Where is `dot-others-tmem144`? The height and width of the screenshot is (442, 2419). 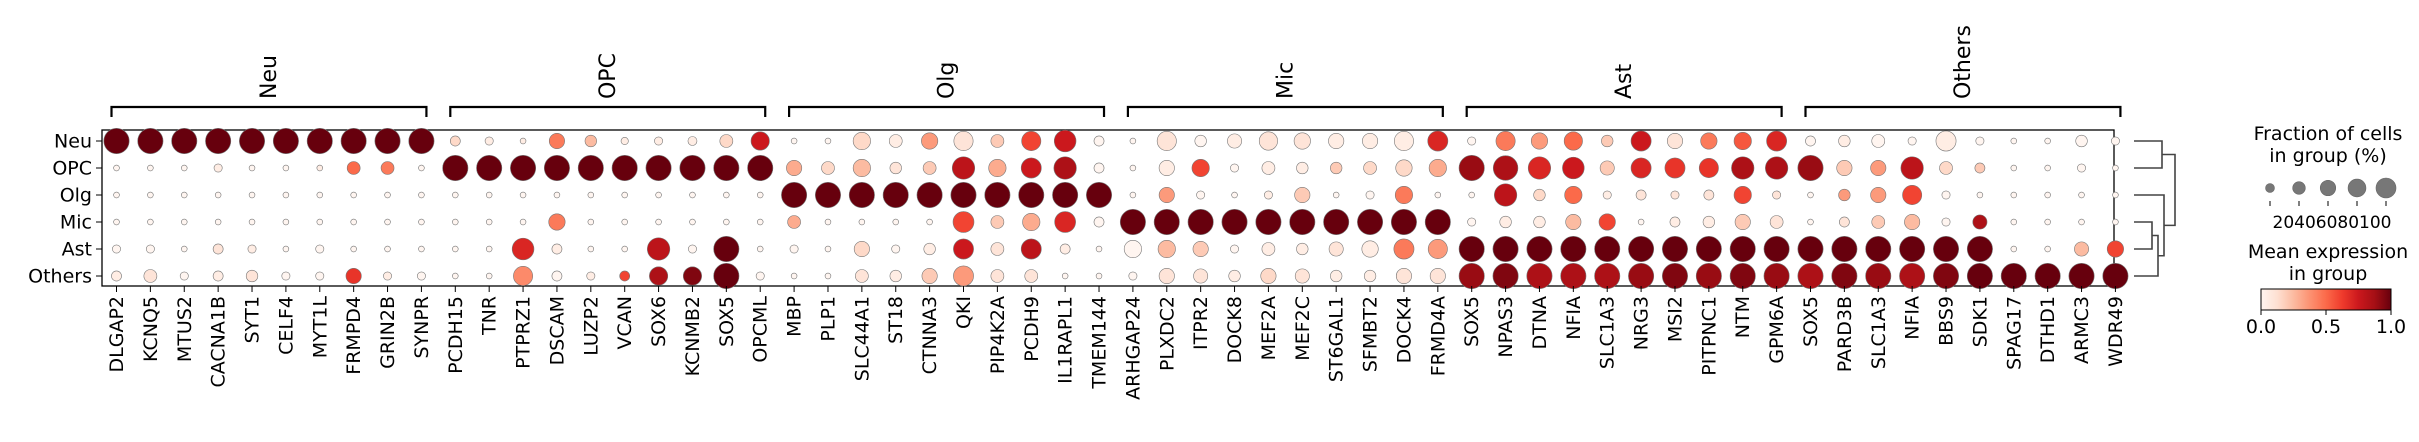 dot-others-tmem144 is located at coordinates (1099, 276).